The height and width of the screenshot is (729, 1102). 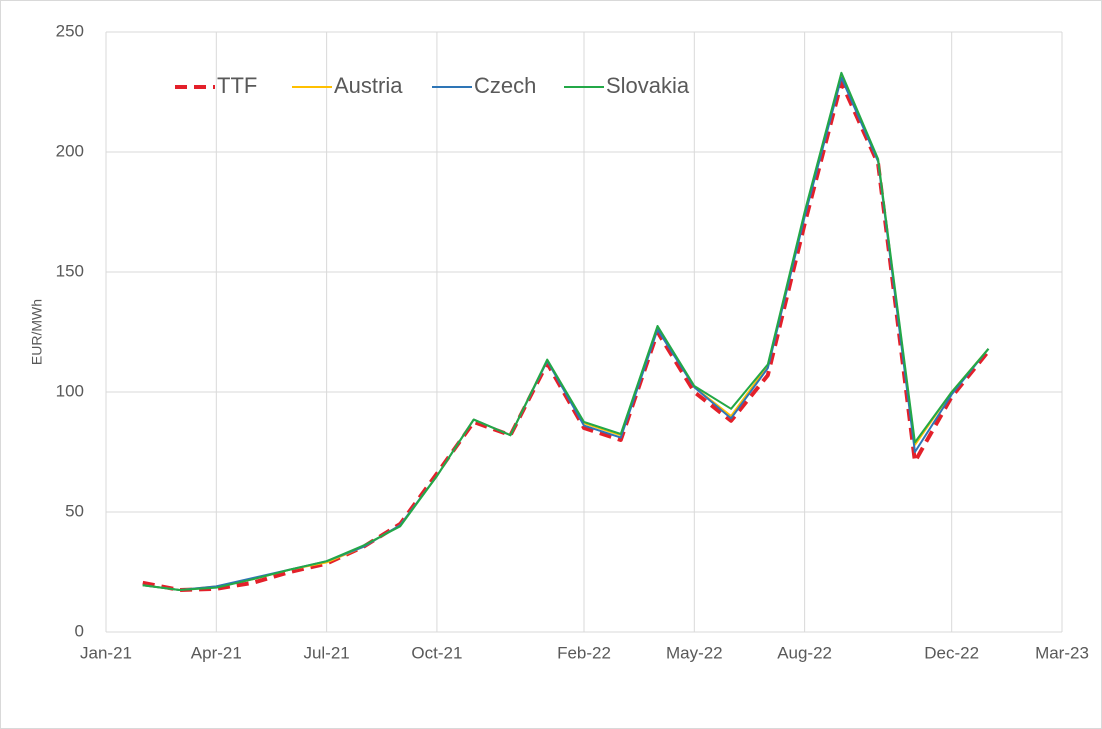 I want to click on legend-label: Austria, so click(x=368, y=85).